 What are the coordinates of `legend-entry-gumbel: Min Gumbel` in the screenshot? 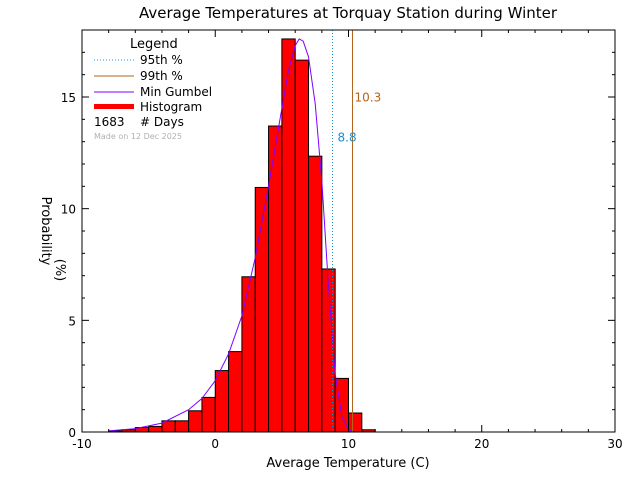 It's located at (176, 92).